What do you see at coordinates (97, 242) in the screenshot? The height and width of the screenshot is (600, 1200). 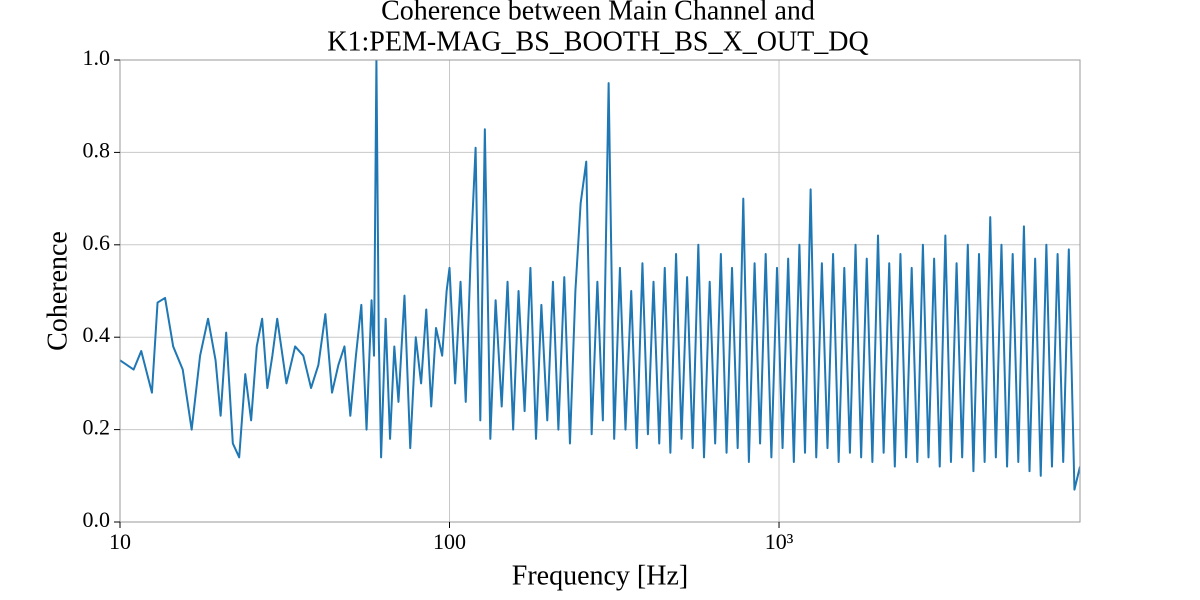 I see `y-tick-label: 0.6` at bounding box center [97, 242].